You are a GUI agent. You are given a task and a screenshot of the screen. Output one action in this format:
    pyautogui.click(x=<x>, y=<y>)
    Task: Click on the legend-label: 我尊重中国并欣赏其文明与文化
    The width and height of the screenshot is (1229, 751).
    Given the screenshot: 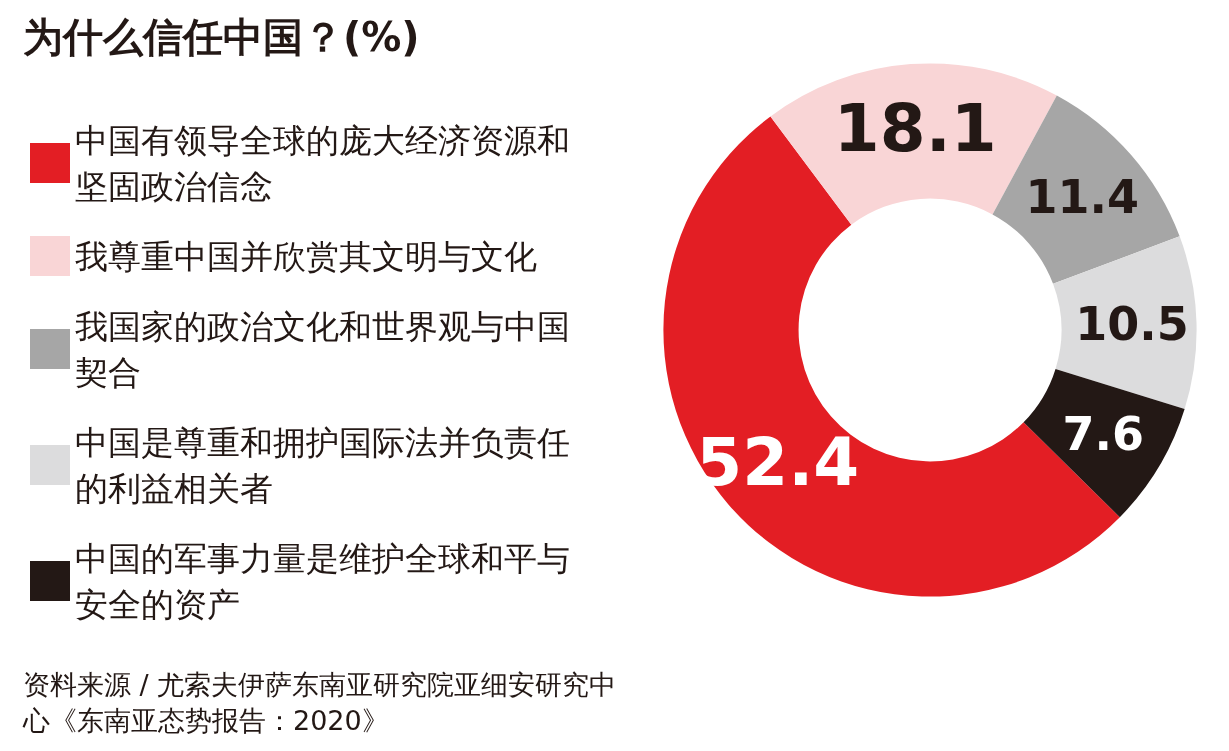 What is the action you would take?
    pyautogui.click(x=306, y=256)
    